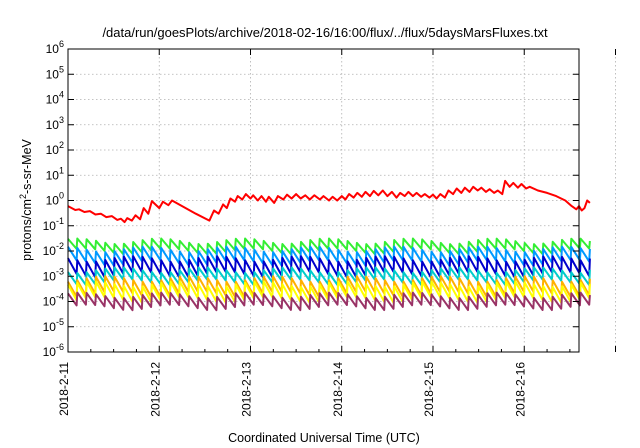 This screenshot has height=448, width=640. What do you see at coordinates (60, 297) in the screenshot?
I see `y-tick-exponent: -4` at bounding box center [60, 297].